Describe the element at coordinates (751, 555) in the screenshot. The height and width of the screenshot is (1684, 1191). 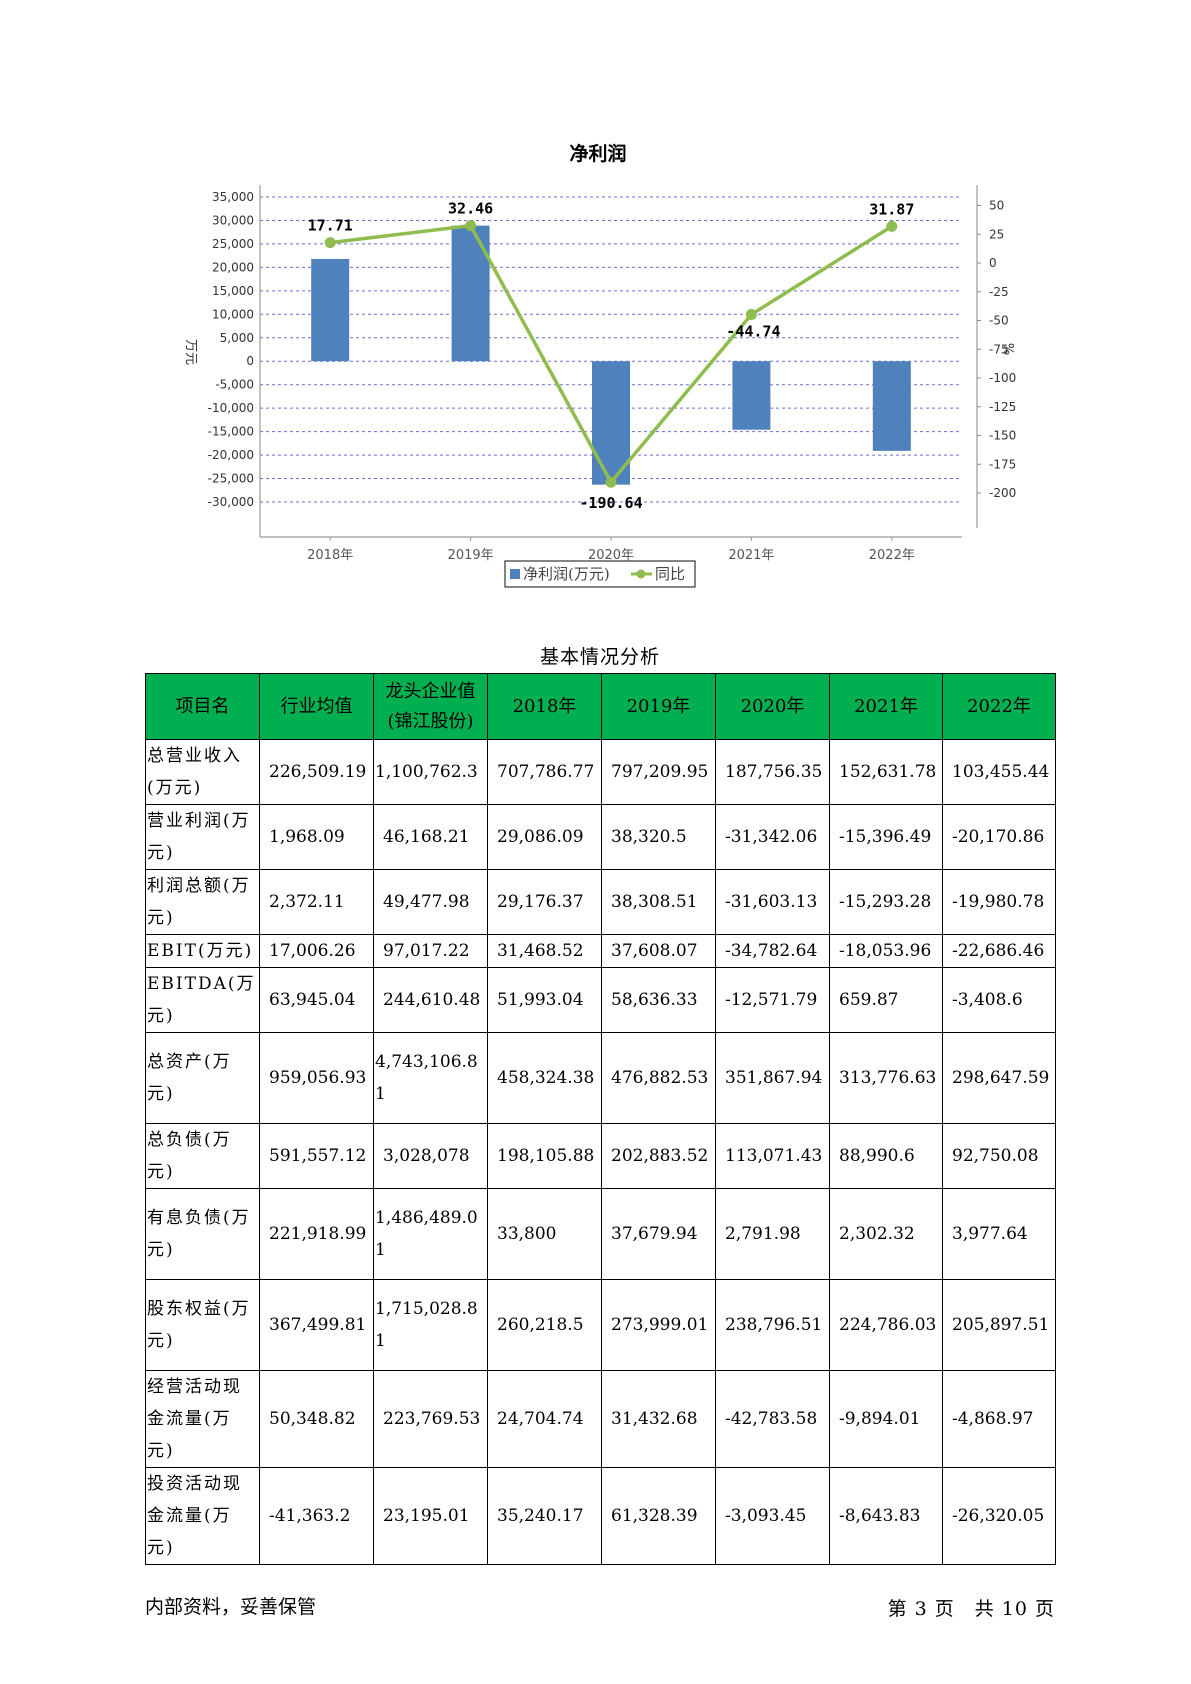
I see `x-tick-label: 2021年` at that location.